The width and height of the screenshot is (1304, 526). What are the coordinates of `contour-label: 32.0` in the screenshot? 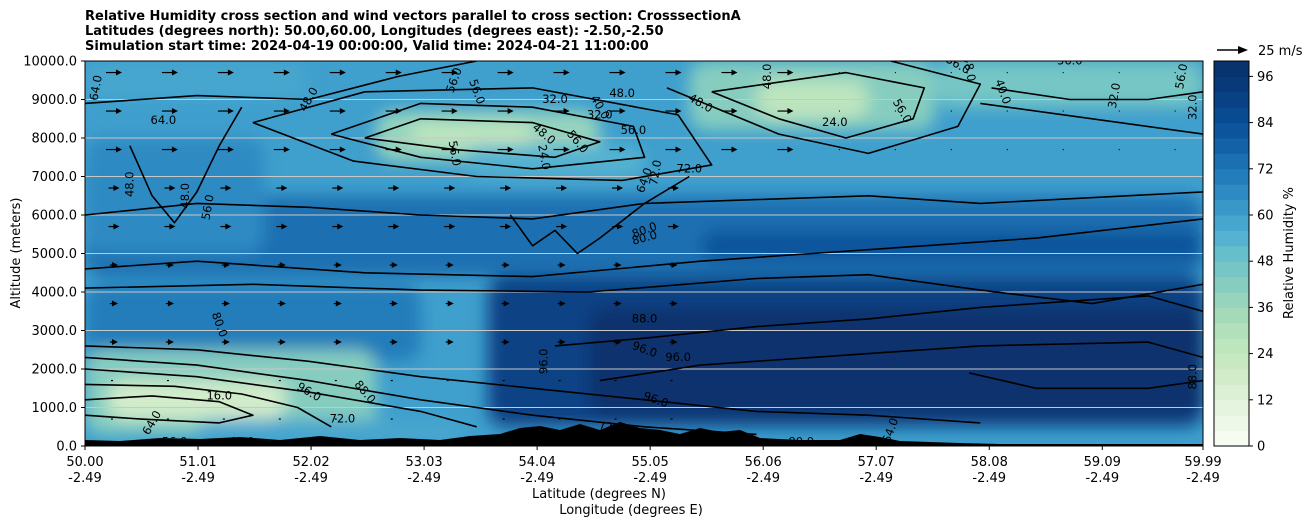 It's located at (1192, 107).